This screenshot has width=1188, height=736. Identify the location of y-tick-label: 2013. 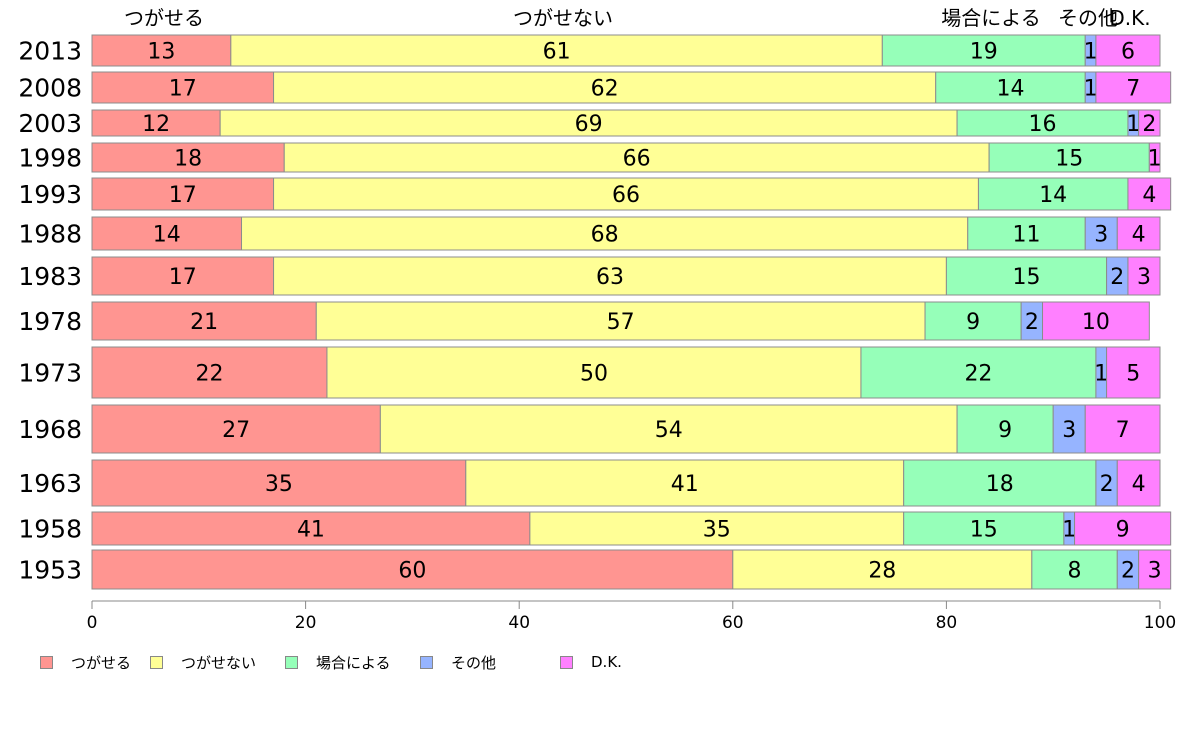
(50, 51).